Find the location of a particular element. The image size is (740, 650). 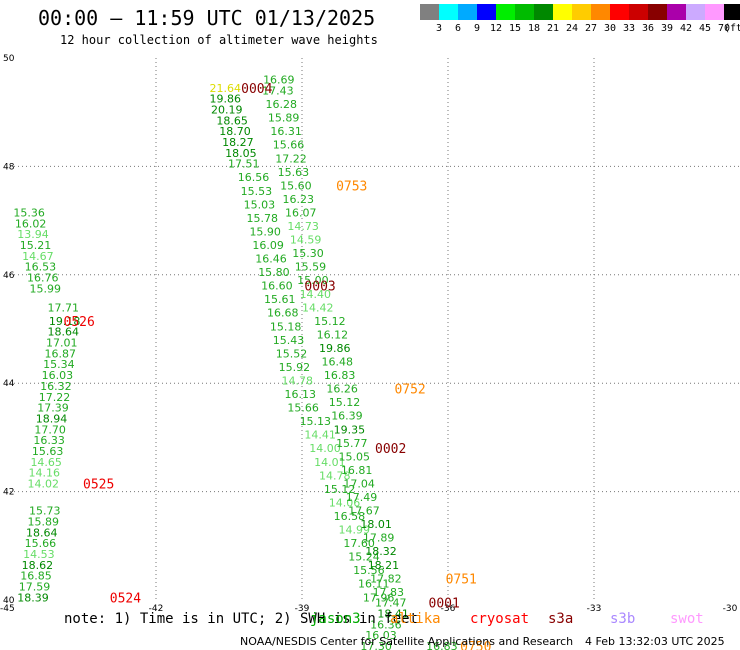

wave-height-label: 17.30 is located at coordinates (376, 645).